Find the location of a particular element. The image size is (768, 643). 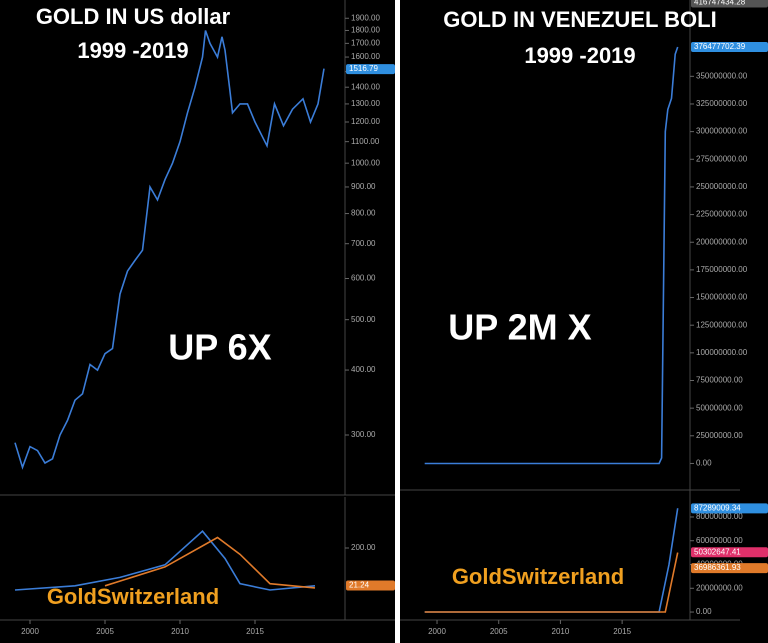

annotation: UP 2M X is located at coordinates (519, 327).